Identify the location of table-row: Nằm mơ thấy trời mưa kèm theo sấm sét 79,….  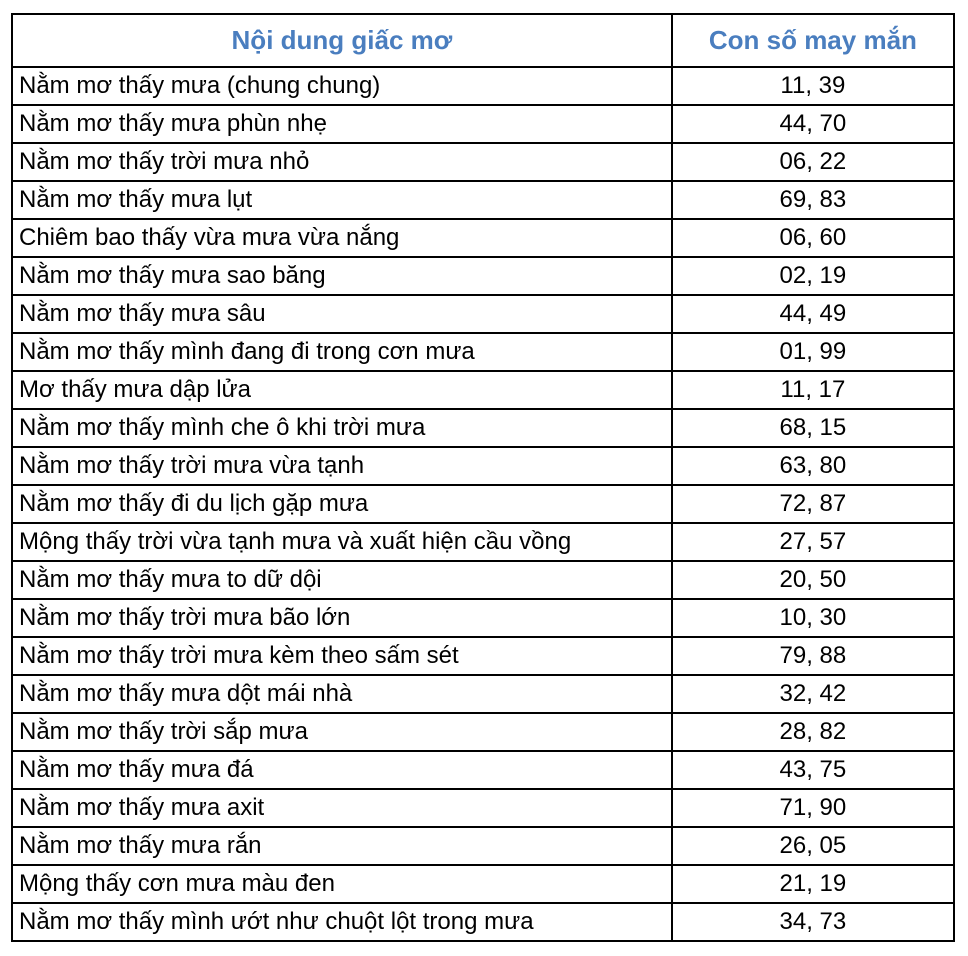
(483, 656).